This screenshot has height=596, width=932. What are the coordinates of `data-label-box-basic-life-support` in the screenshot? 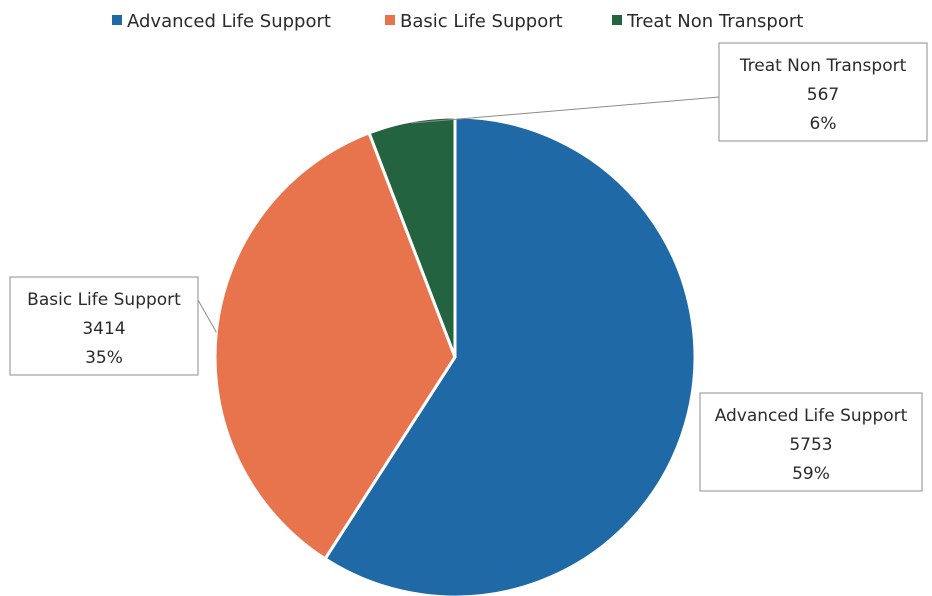 It's located at (104, 326).